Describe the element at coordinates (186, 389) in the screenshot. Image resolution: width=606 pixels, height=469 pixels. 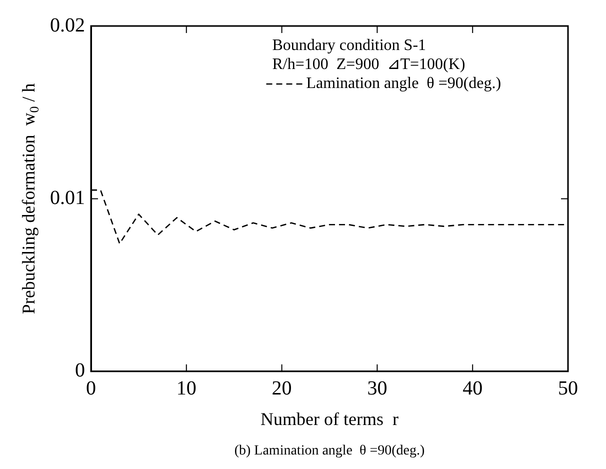
I see `x-tick-label: 10` at that location.